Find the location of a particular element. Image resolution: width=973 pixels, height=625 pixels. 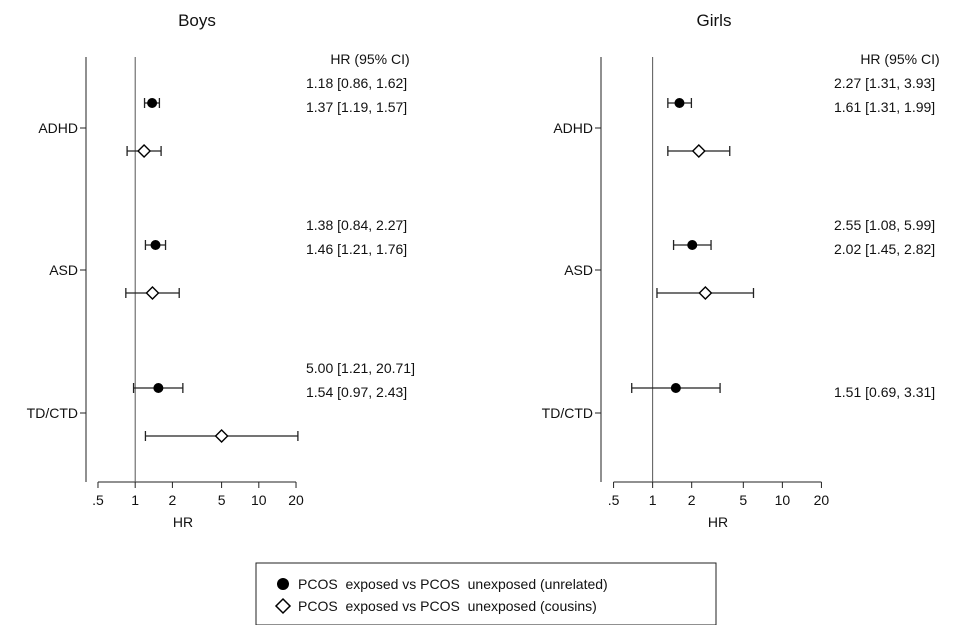

boys-hr-label: 1.18 [0.86, 1.62] is located at coordinates (356, 83).